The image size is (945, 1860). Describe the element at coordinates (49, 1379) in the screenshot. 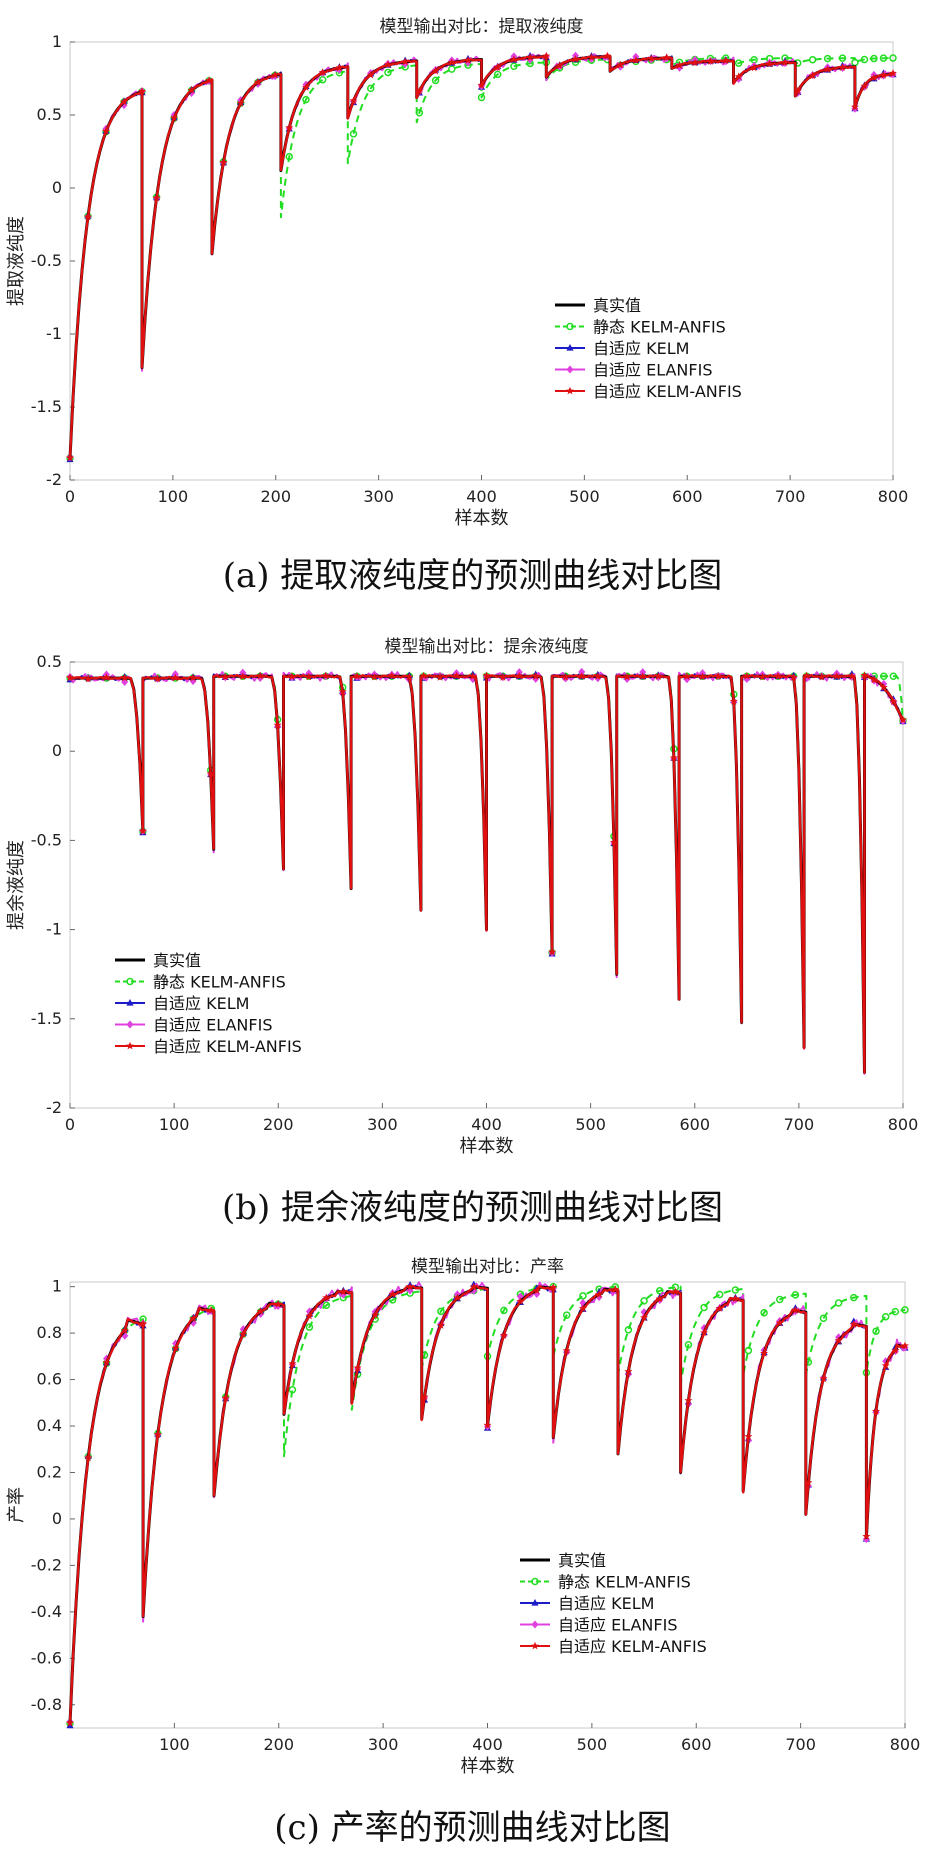

I see `y-tick-label: 0.6` at that location.